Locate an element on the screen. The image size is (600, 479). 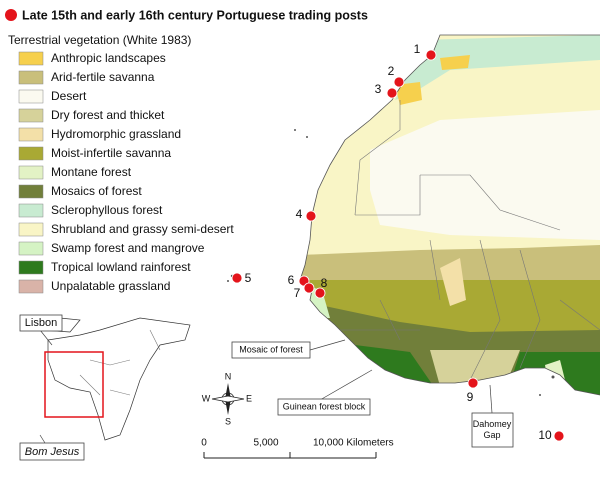
compass-label: N is located at coordinates (228, 376).